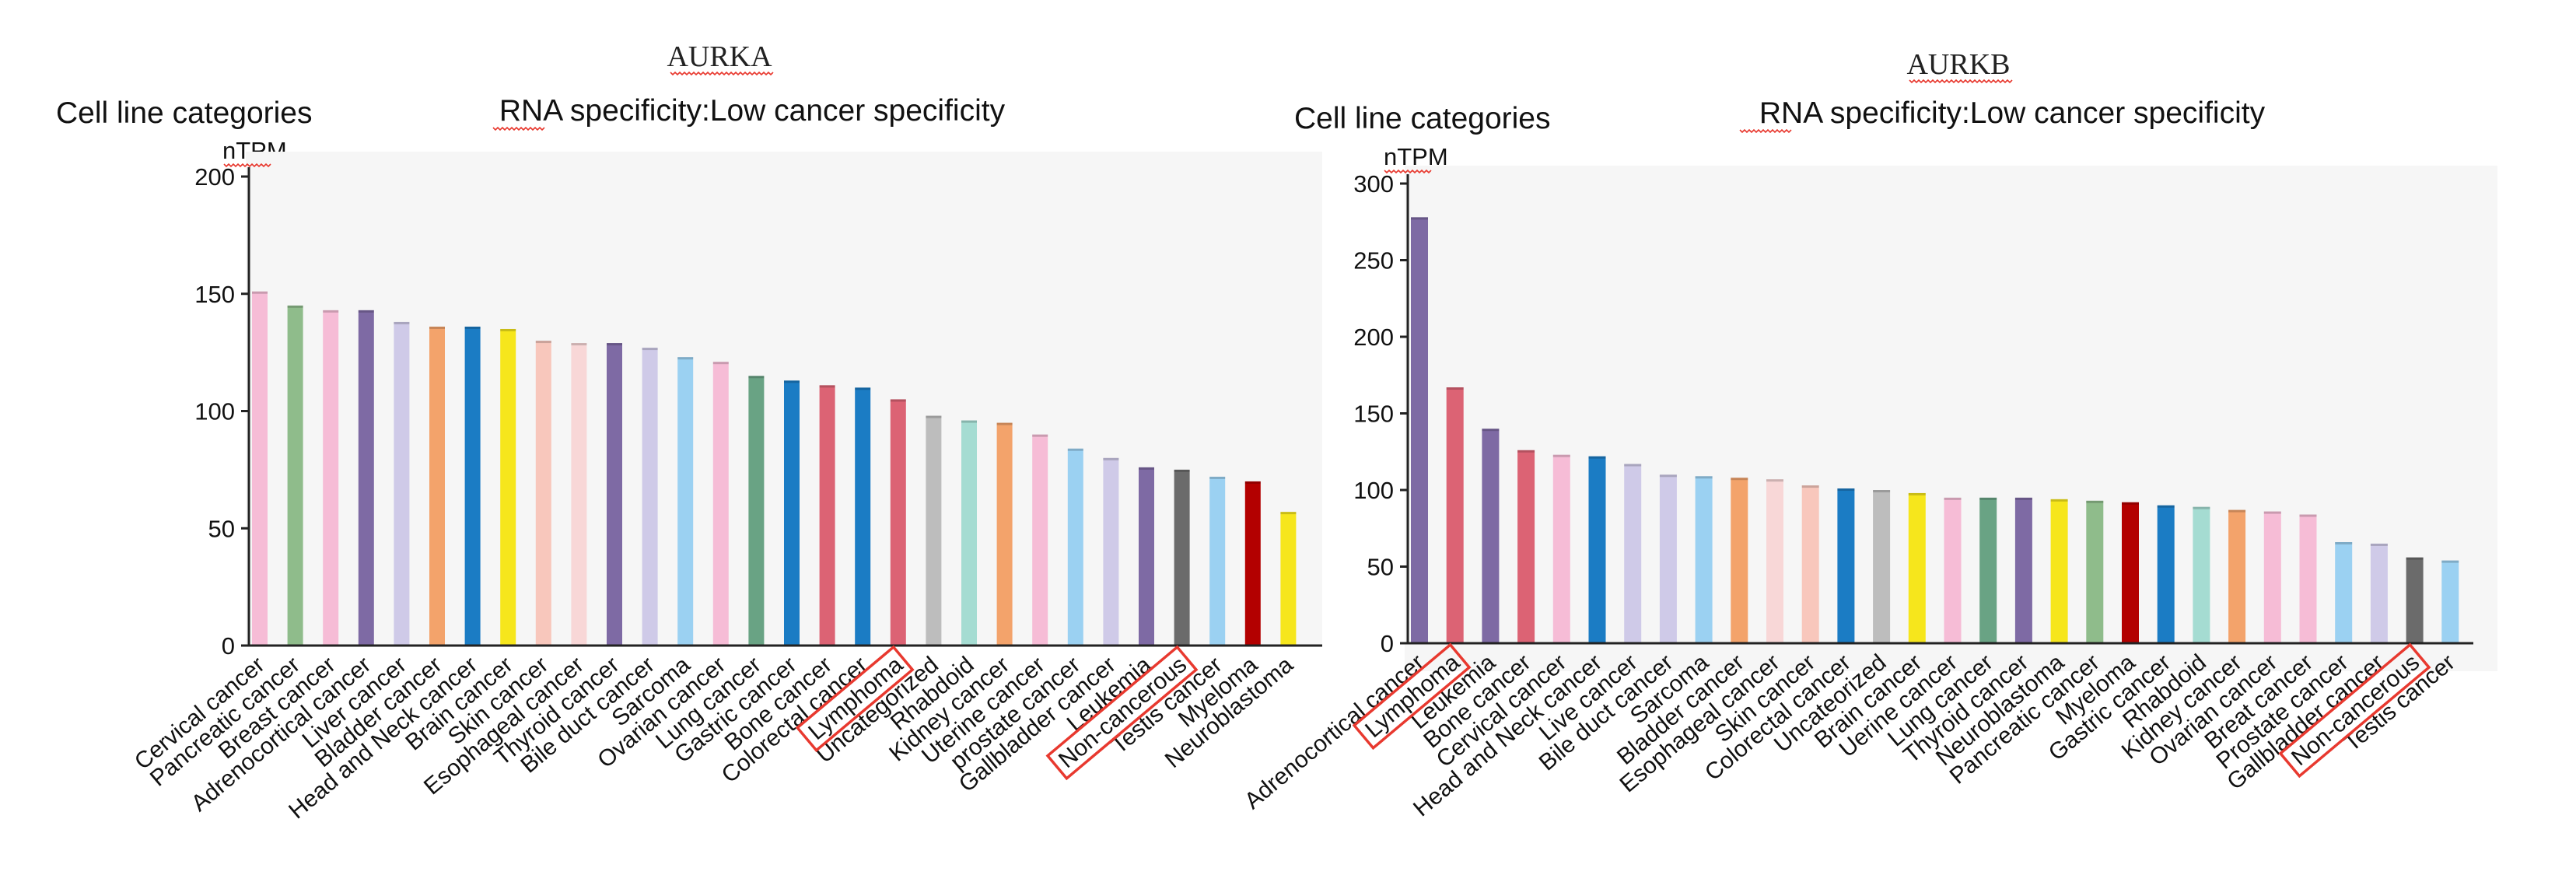  What do you see at coordinates (615, 495) in the screenshot?
I see `bar-thyroid-cancer` at bounding box center [615, 495].